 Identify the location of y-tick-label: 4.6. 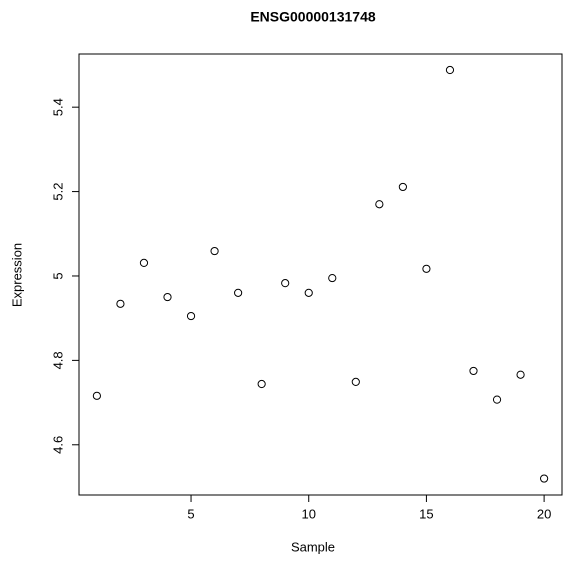
(57, 445).